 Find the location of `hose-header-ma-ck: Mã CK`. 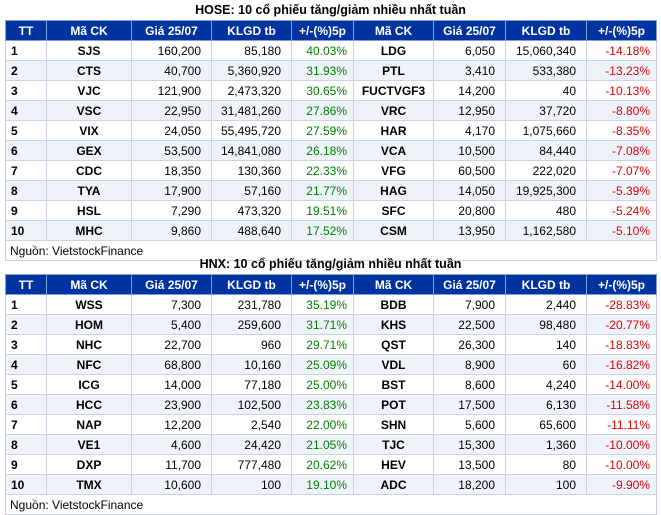

hose-header-ma-ck: Mã CK is located at coordinates (89, 30).